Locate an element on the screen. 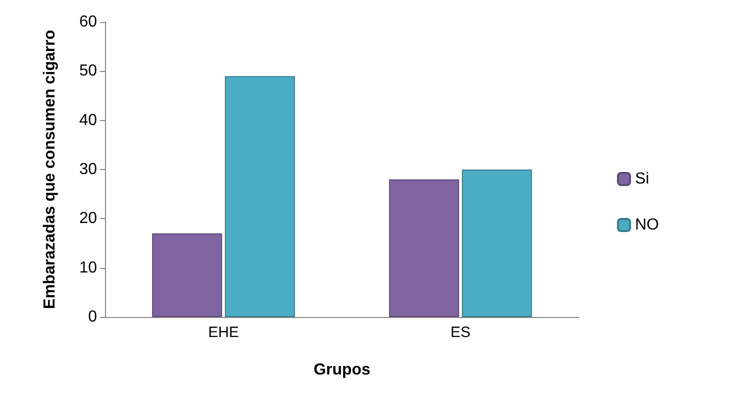  y-tick-label: 10 is located at coordinates (88, 267).